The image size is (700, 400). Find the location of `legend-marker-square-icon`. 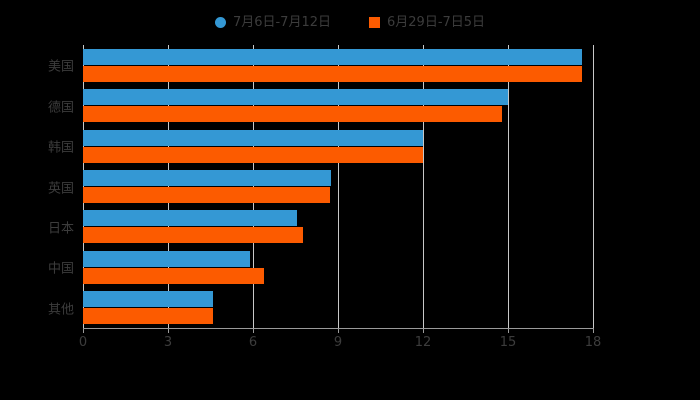

legend-marker-square-icon is located at coordinates (374, 22).